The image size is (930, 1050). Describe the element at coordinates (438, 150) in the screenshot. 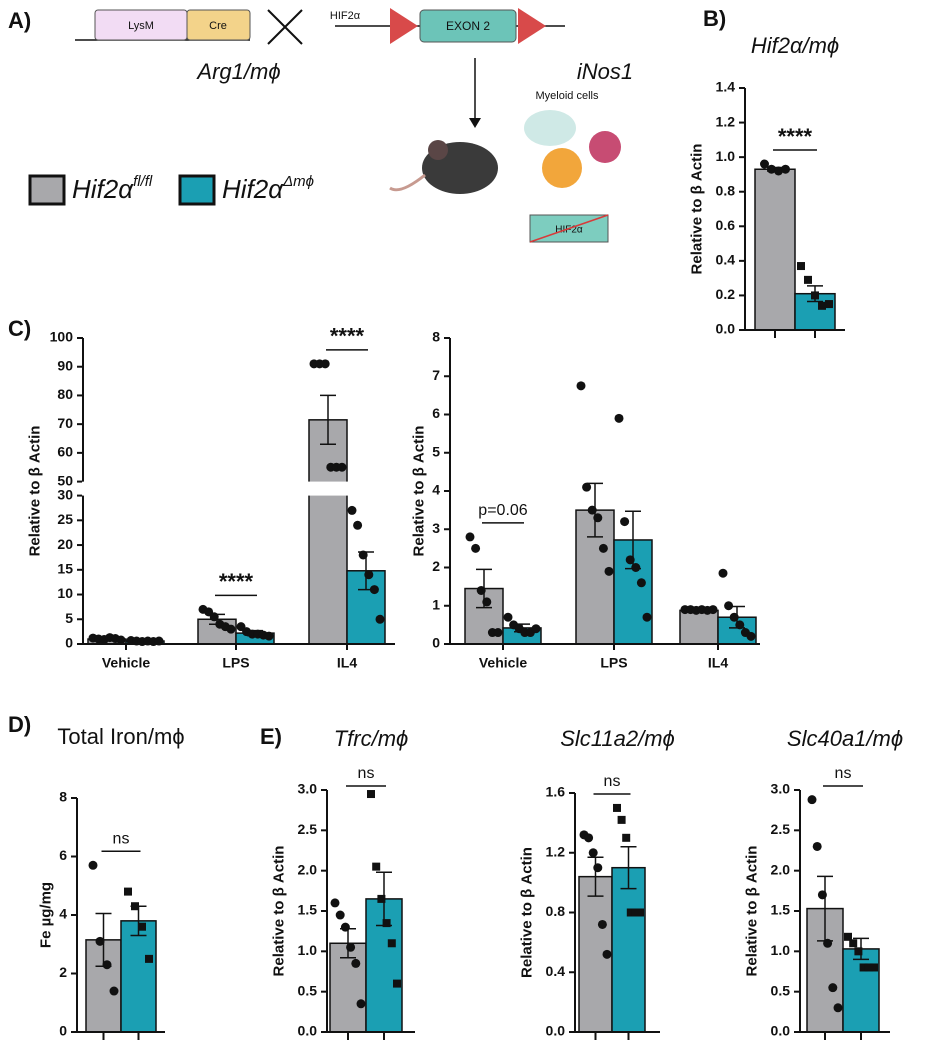

I see `mouse-ear` at that location.